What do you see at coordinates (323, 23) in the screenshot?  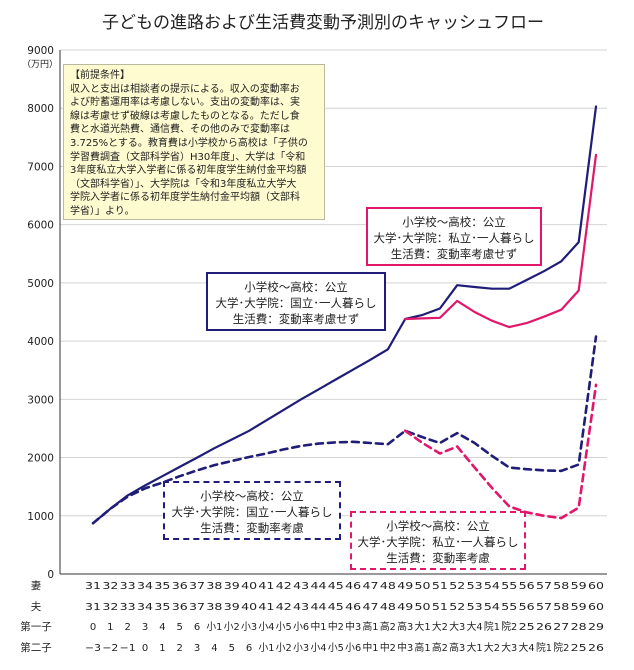 I see `chart-title: 子どもの進路および生活費変動予測別のキャッシュフロー` at bounding box center [323, 23].